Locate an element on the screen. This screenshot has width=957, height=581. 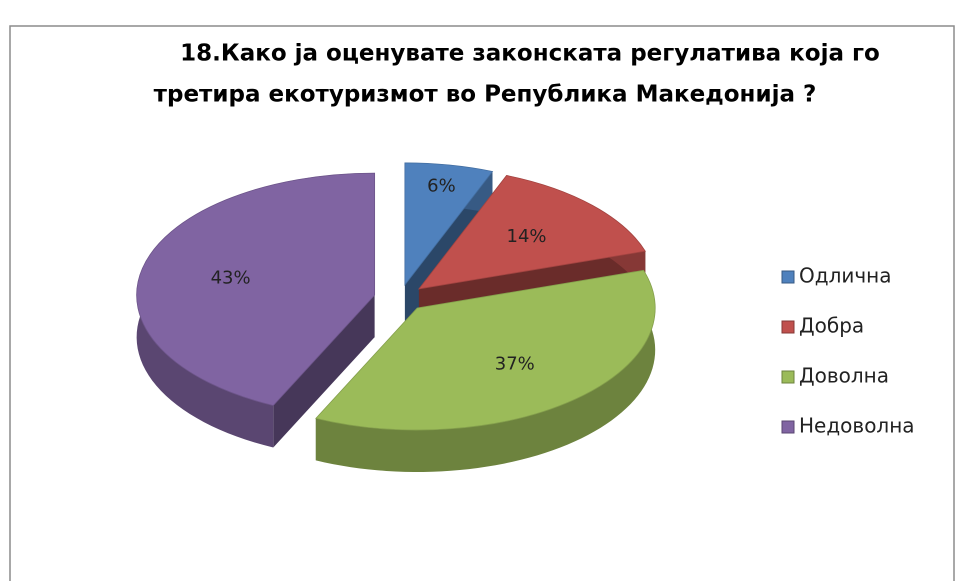
slice-side is located at coordinates (324, 371).